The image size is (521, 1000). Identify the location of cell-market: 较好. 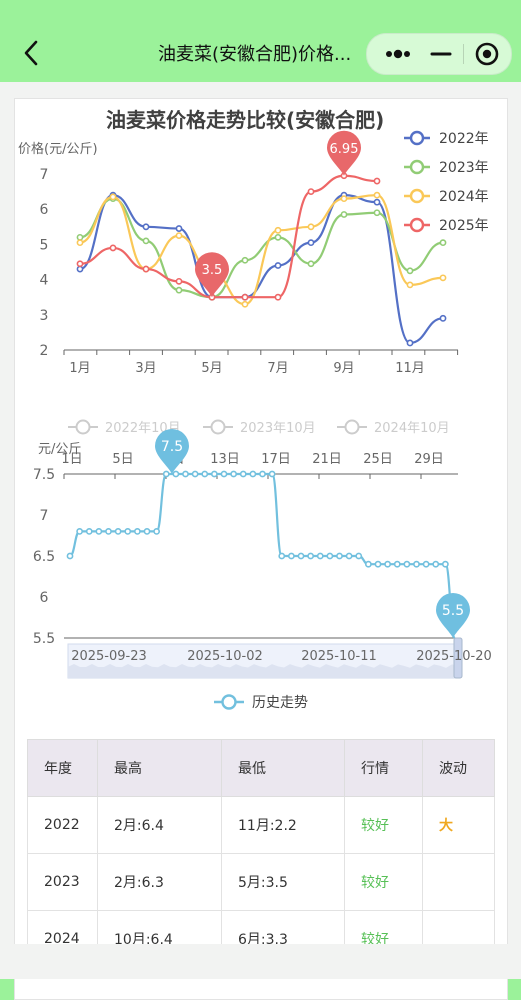
(383, 882).